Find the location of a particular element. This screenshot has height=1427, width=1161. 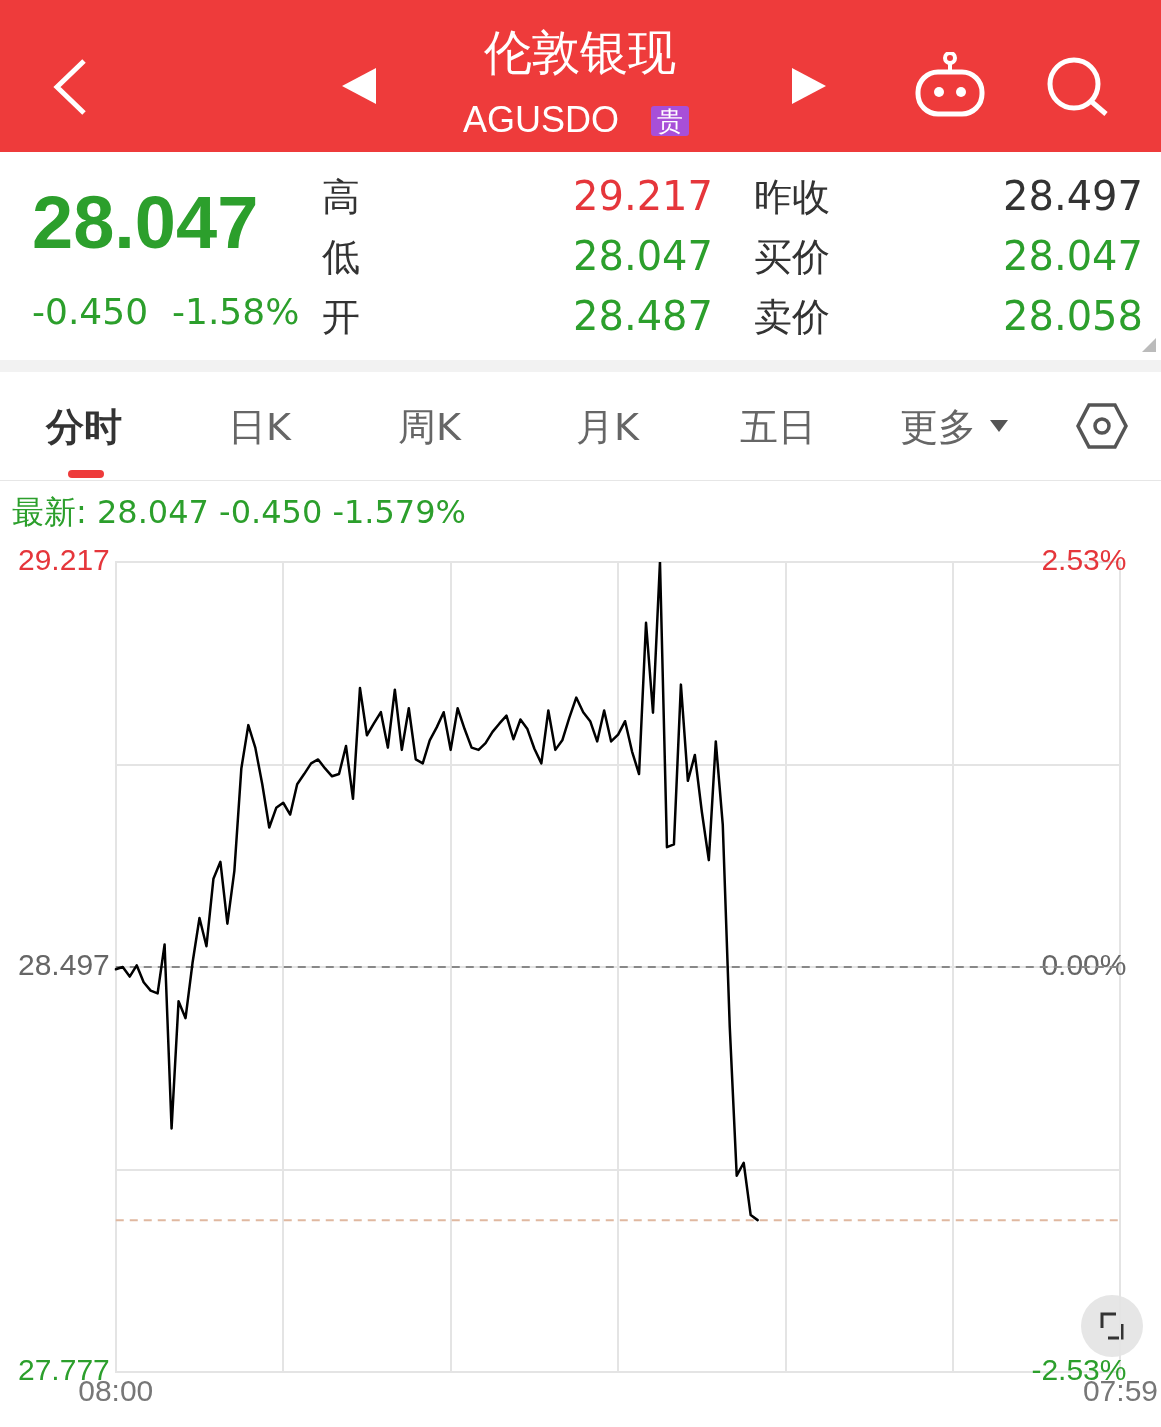

text: -0.450 is located at coordinates (90, 311).